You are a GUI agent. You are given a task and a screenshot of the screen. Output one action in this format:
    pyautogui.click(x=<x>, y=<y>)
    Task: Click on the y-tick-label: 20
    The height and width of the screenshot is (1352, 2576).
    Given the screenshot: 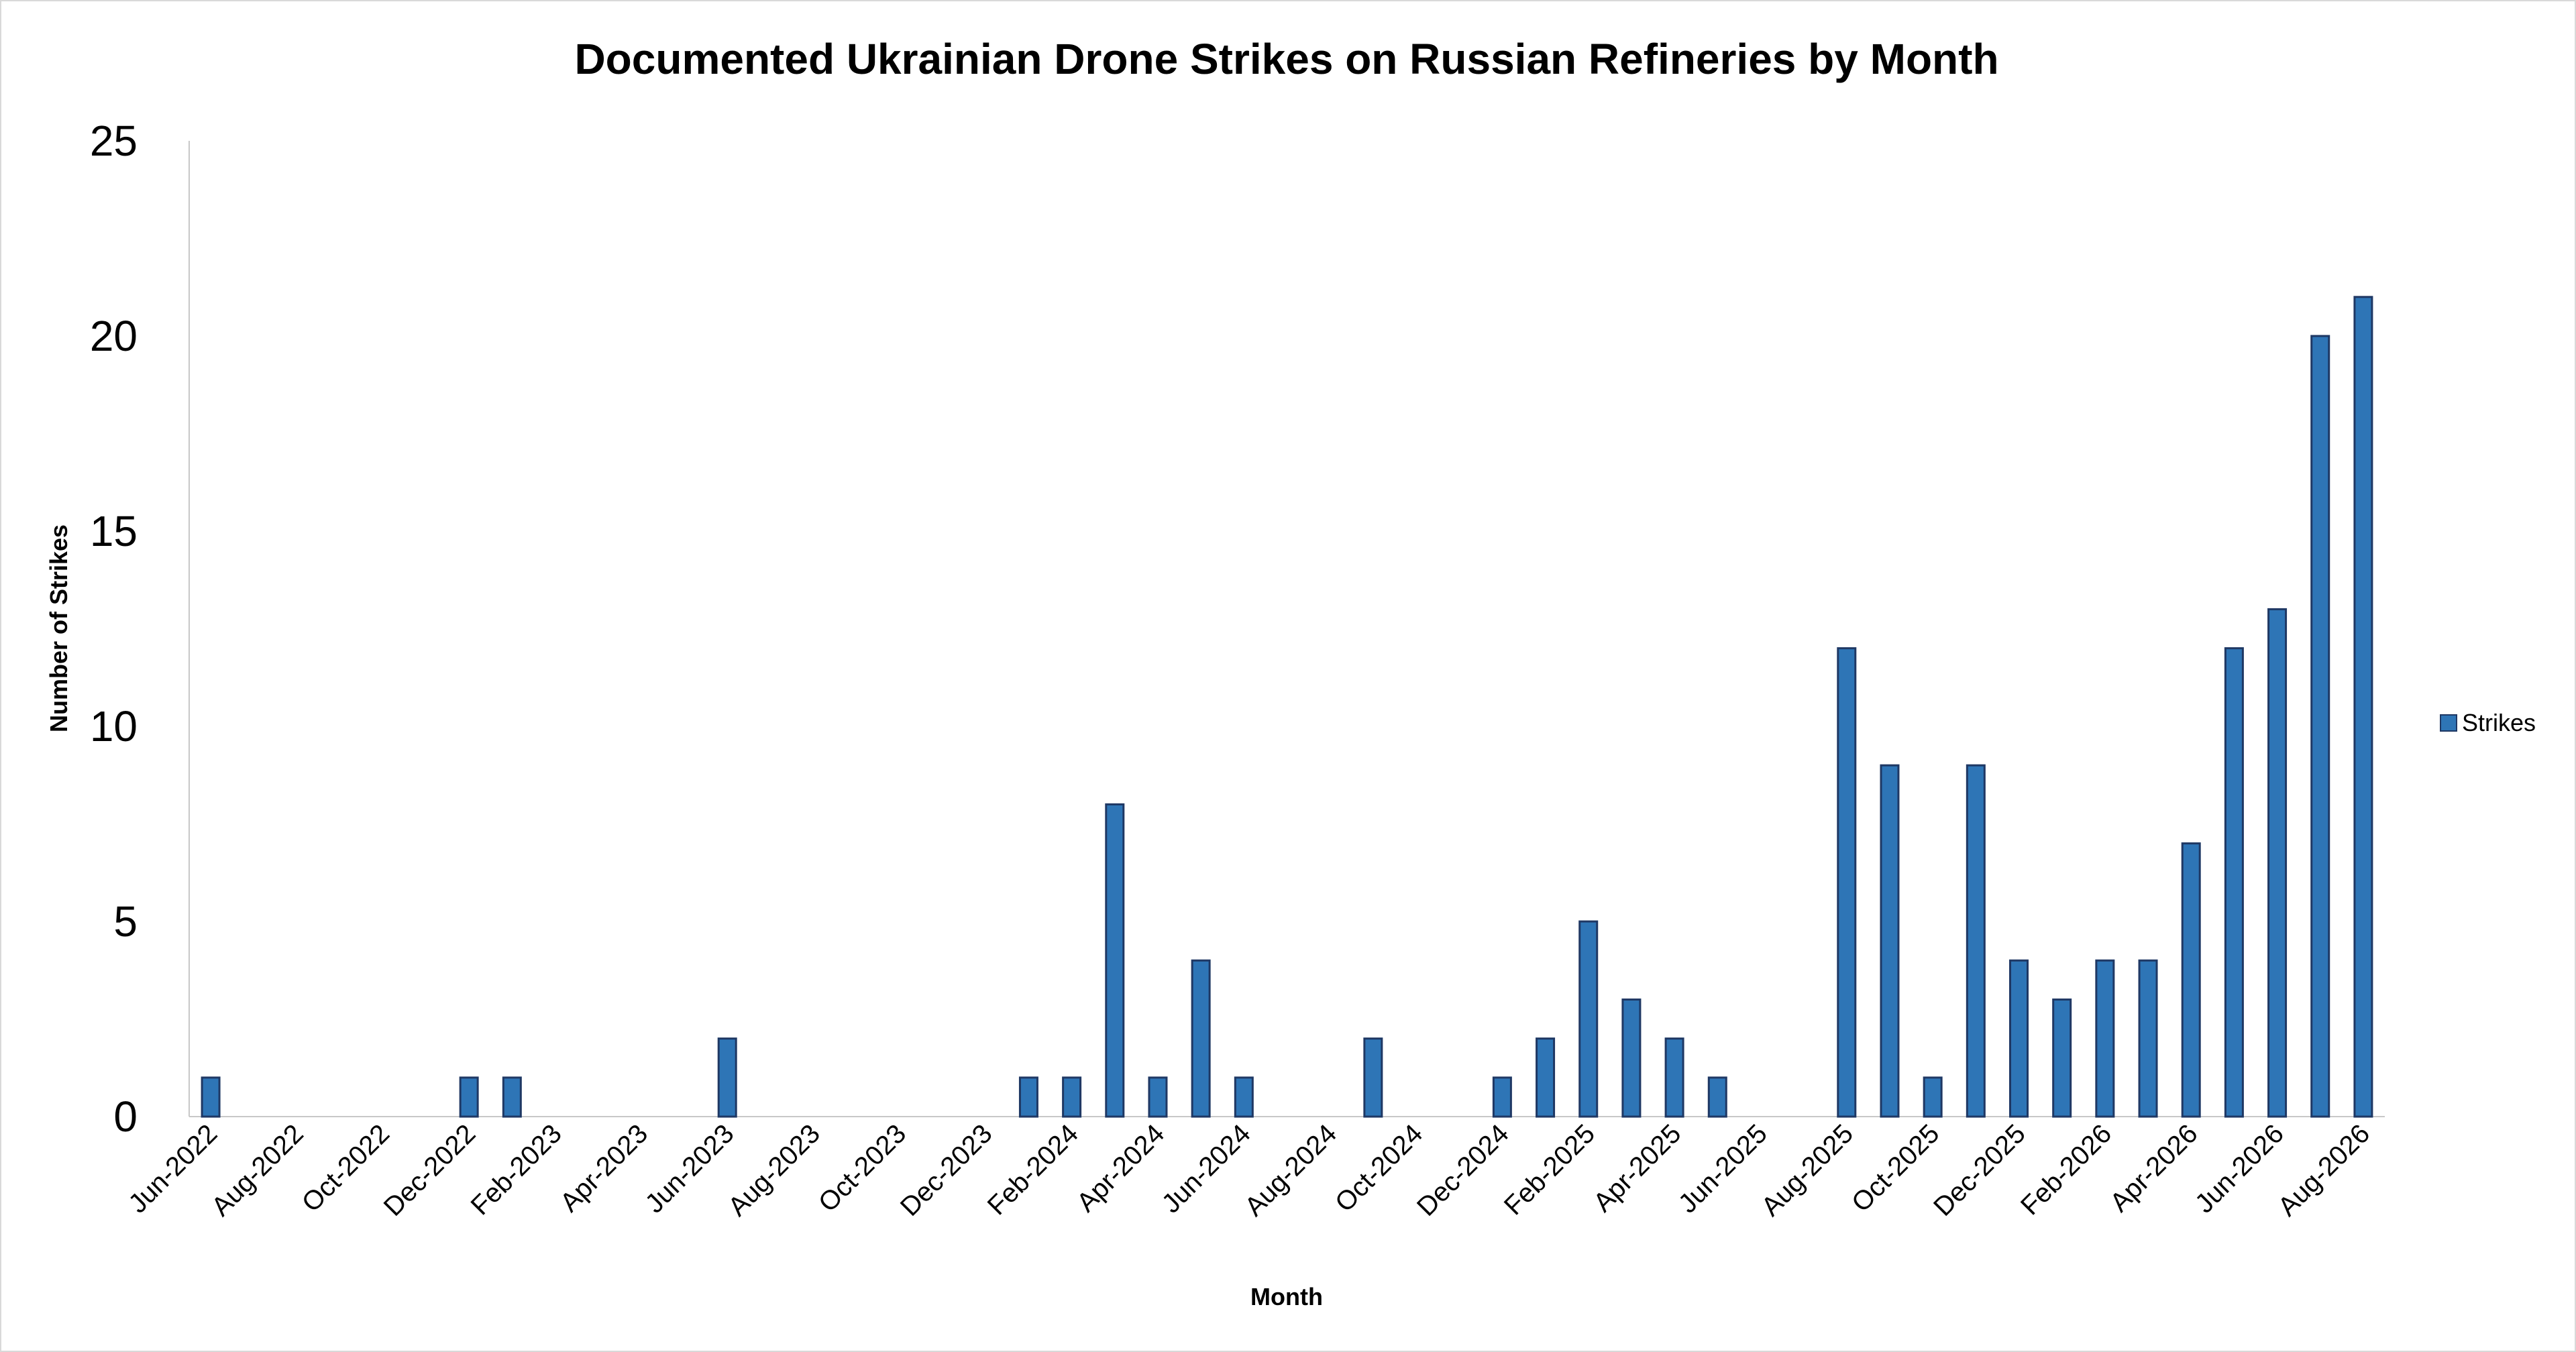 What is the action you would take?
    pyautogui.click(x=114, y=336)
    